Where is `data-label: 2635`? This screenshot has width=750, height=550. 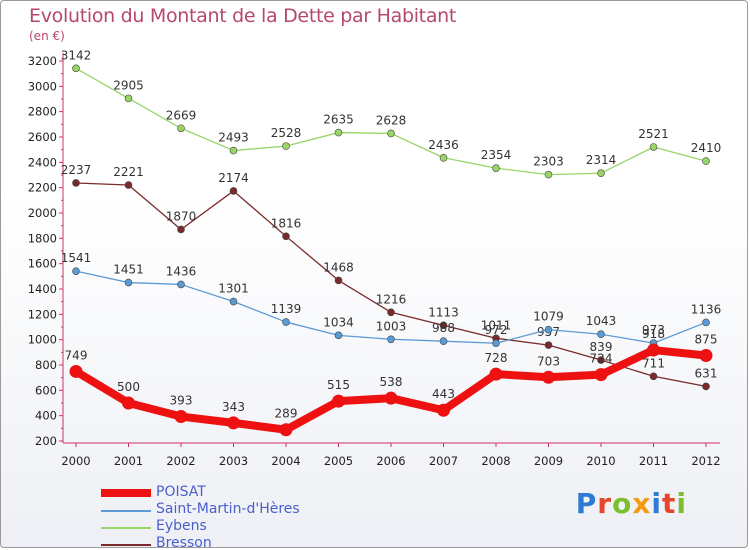
data-label: 2635 is located at coordinates (338, 120).